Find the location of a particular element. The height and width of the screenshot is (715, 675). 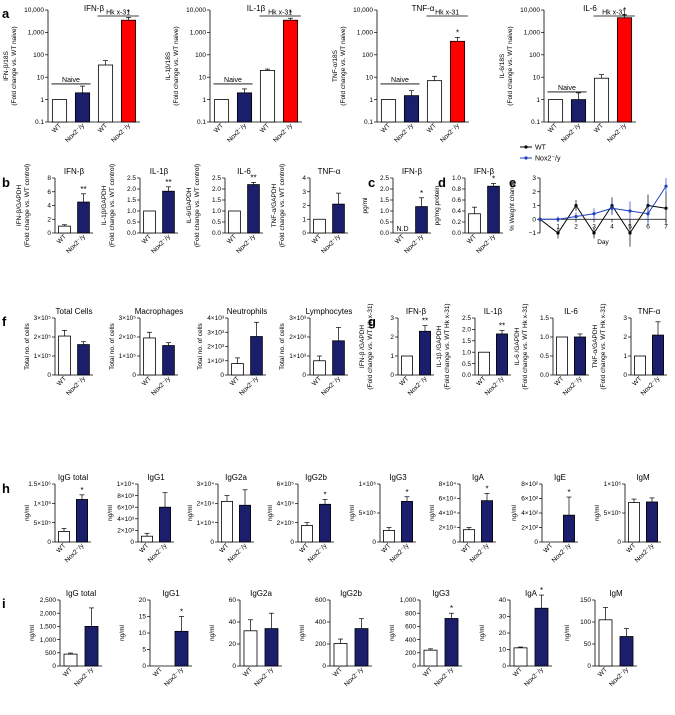

y-tick-label: 2,000 is located at coordinates (48, 613).